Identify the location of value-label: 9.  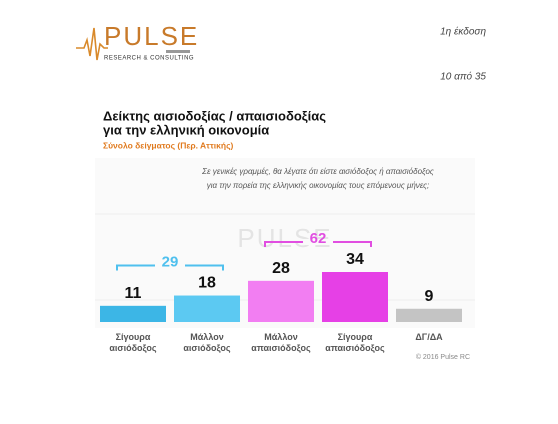
(429, 296).